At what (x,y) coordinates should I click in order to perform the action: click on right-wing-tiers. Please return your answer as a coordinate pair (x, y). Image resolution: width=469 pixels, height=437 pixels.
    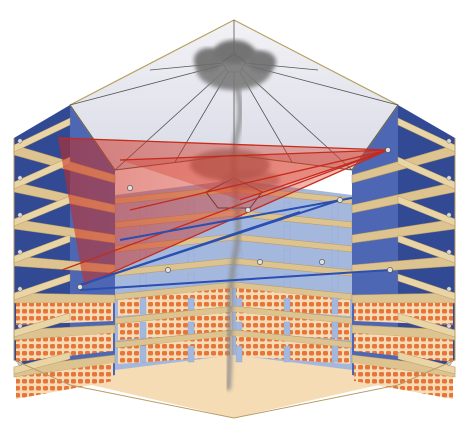
    Looking at the image, I should click on (403, 258).